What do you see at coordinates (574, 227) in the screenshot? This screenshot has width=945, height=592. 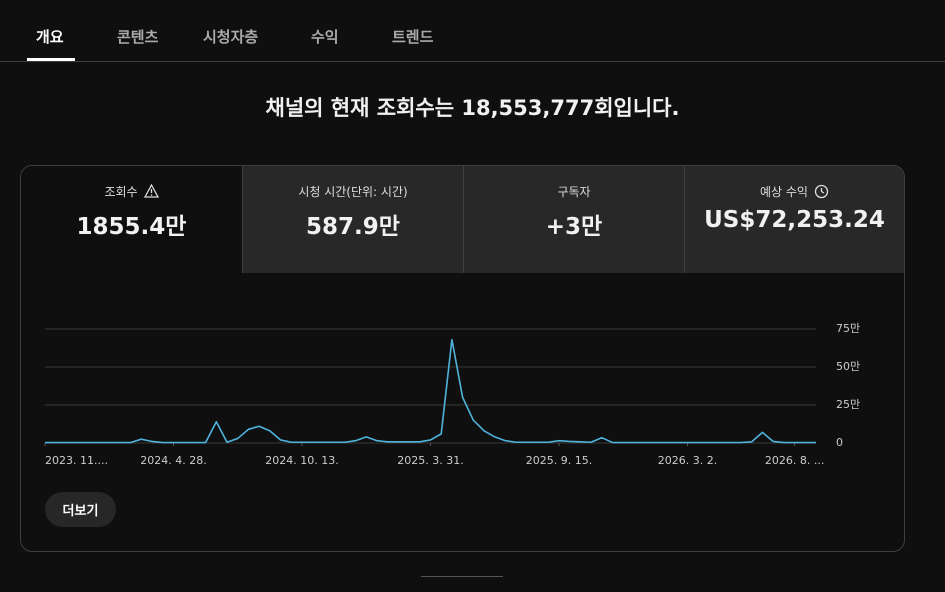 I see `metric-value: +3만` at bounding box center [574, 227].